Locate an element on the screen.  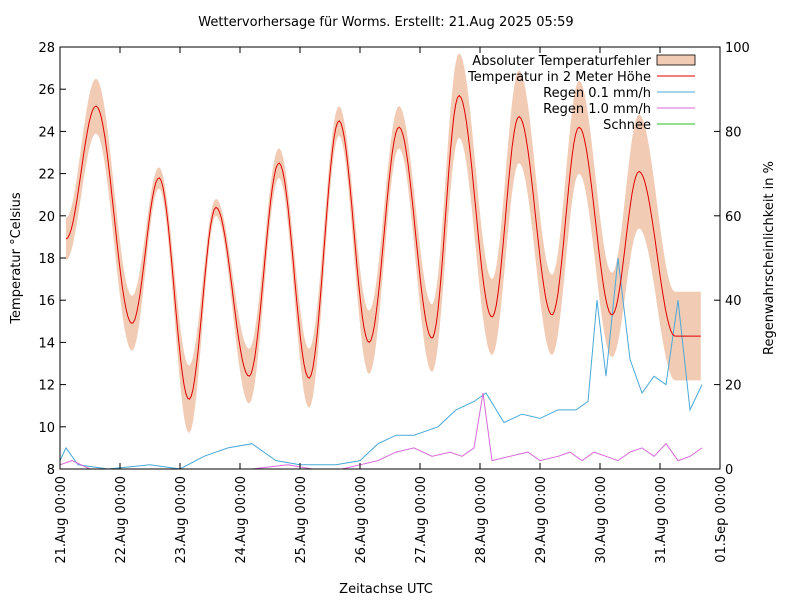
x-tick-label: 29.Aug 00:00 is located at coordinates (541, 520).